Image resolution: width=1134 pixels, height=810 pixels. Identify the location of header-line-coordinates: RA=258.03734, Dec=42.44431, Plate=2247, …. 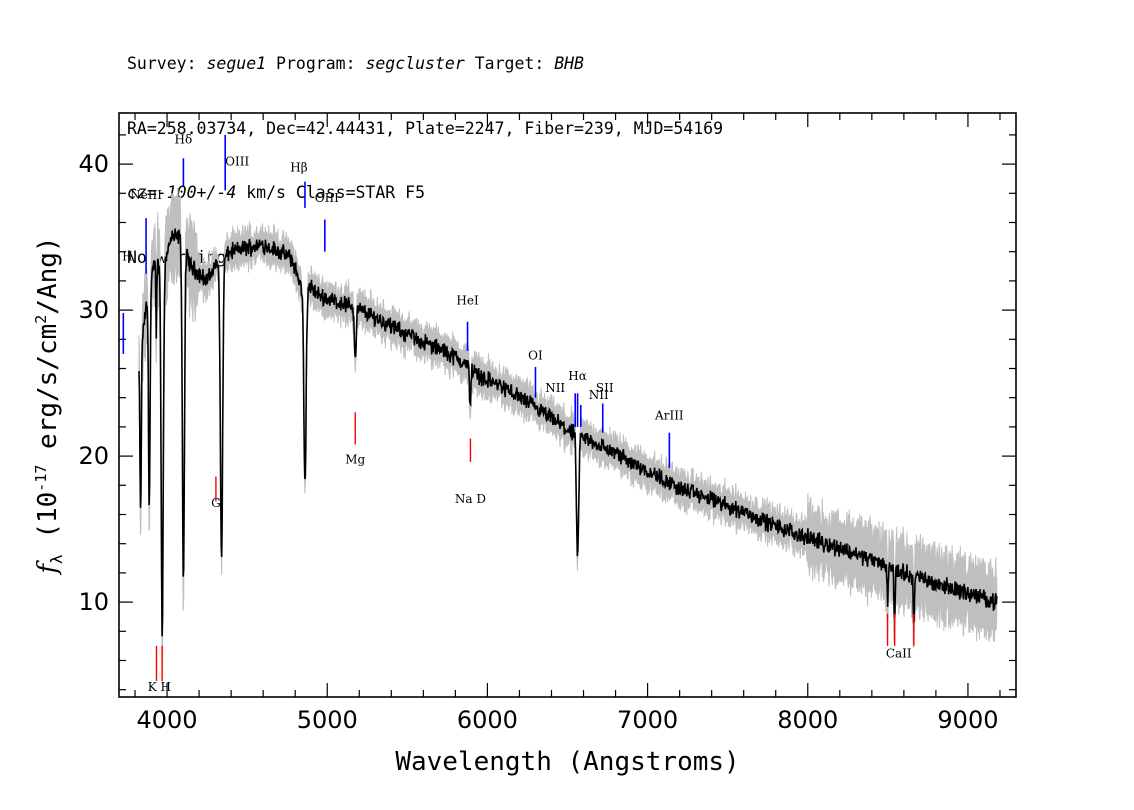
(425, 128).